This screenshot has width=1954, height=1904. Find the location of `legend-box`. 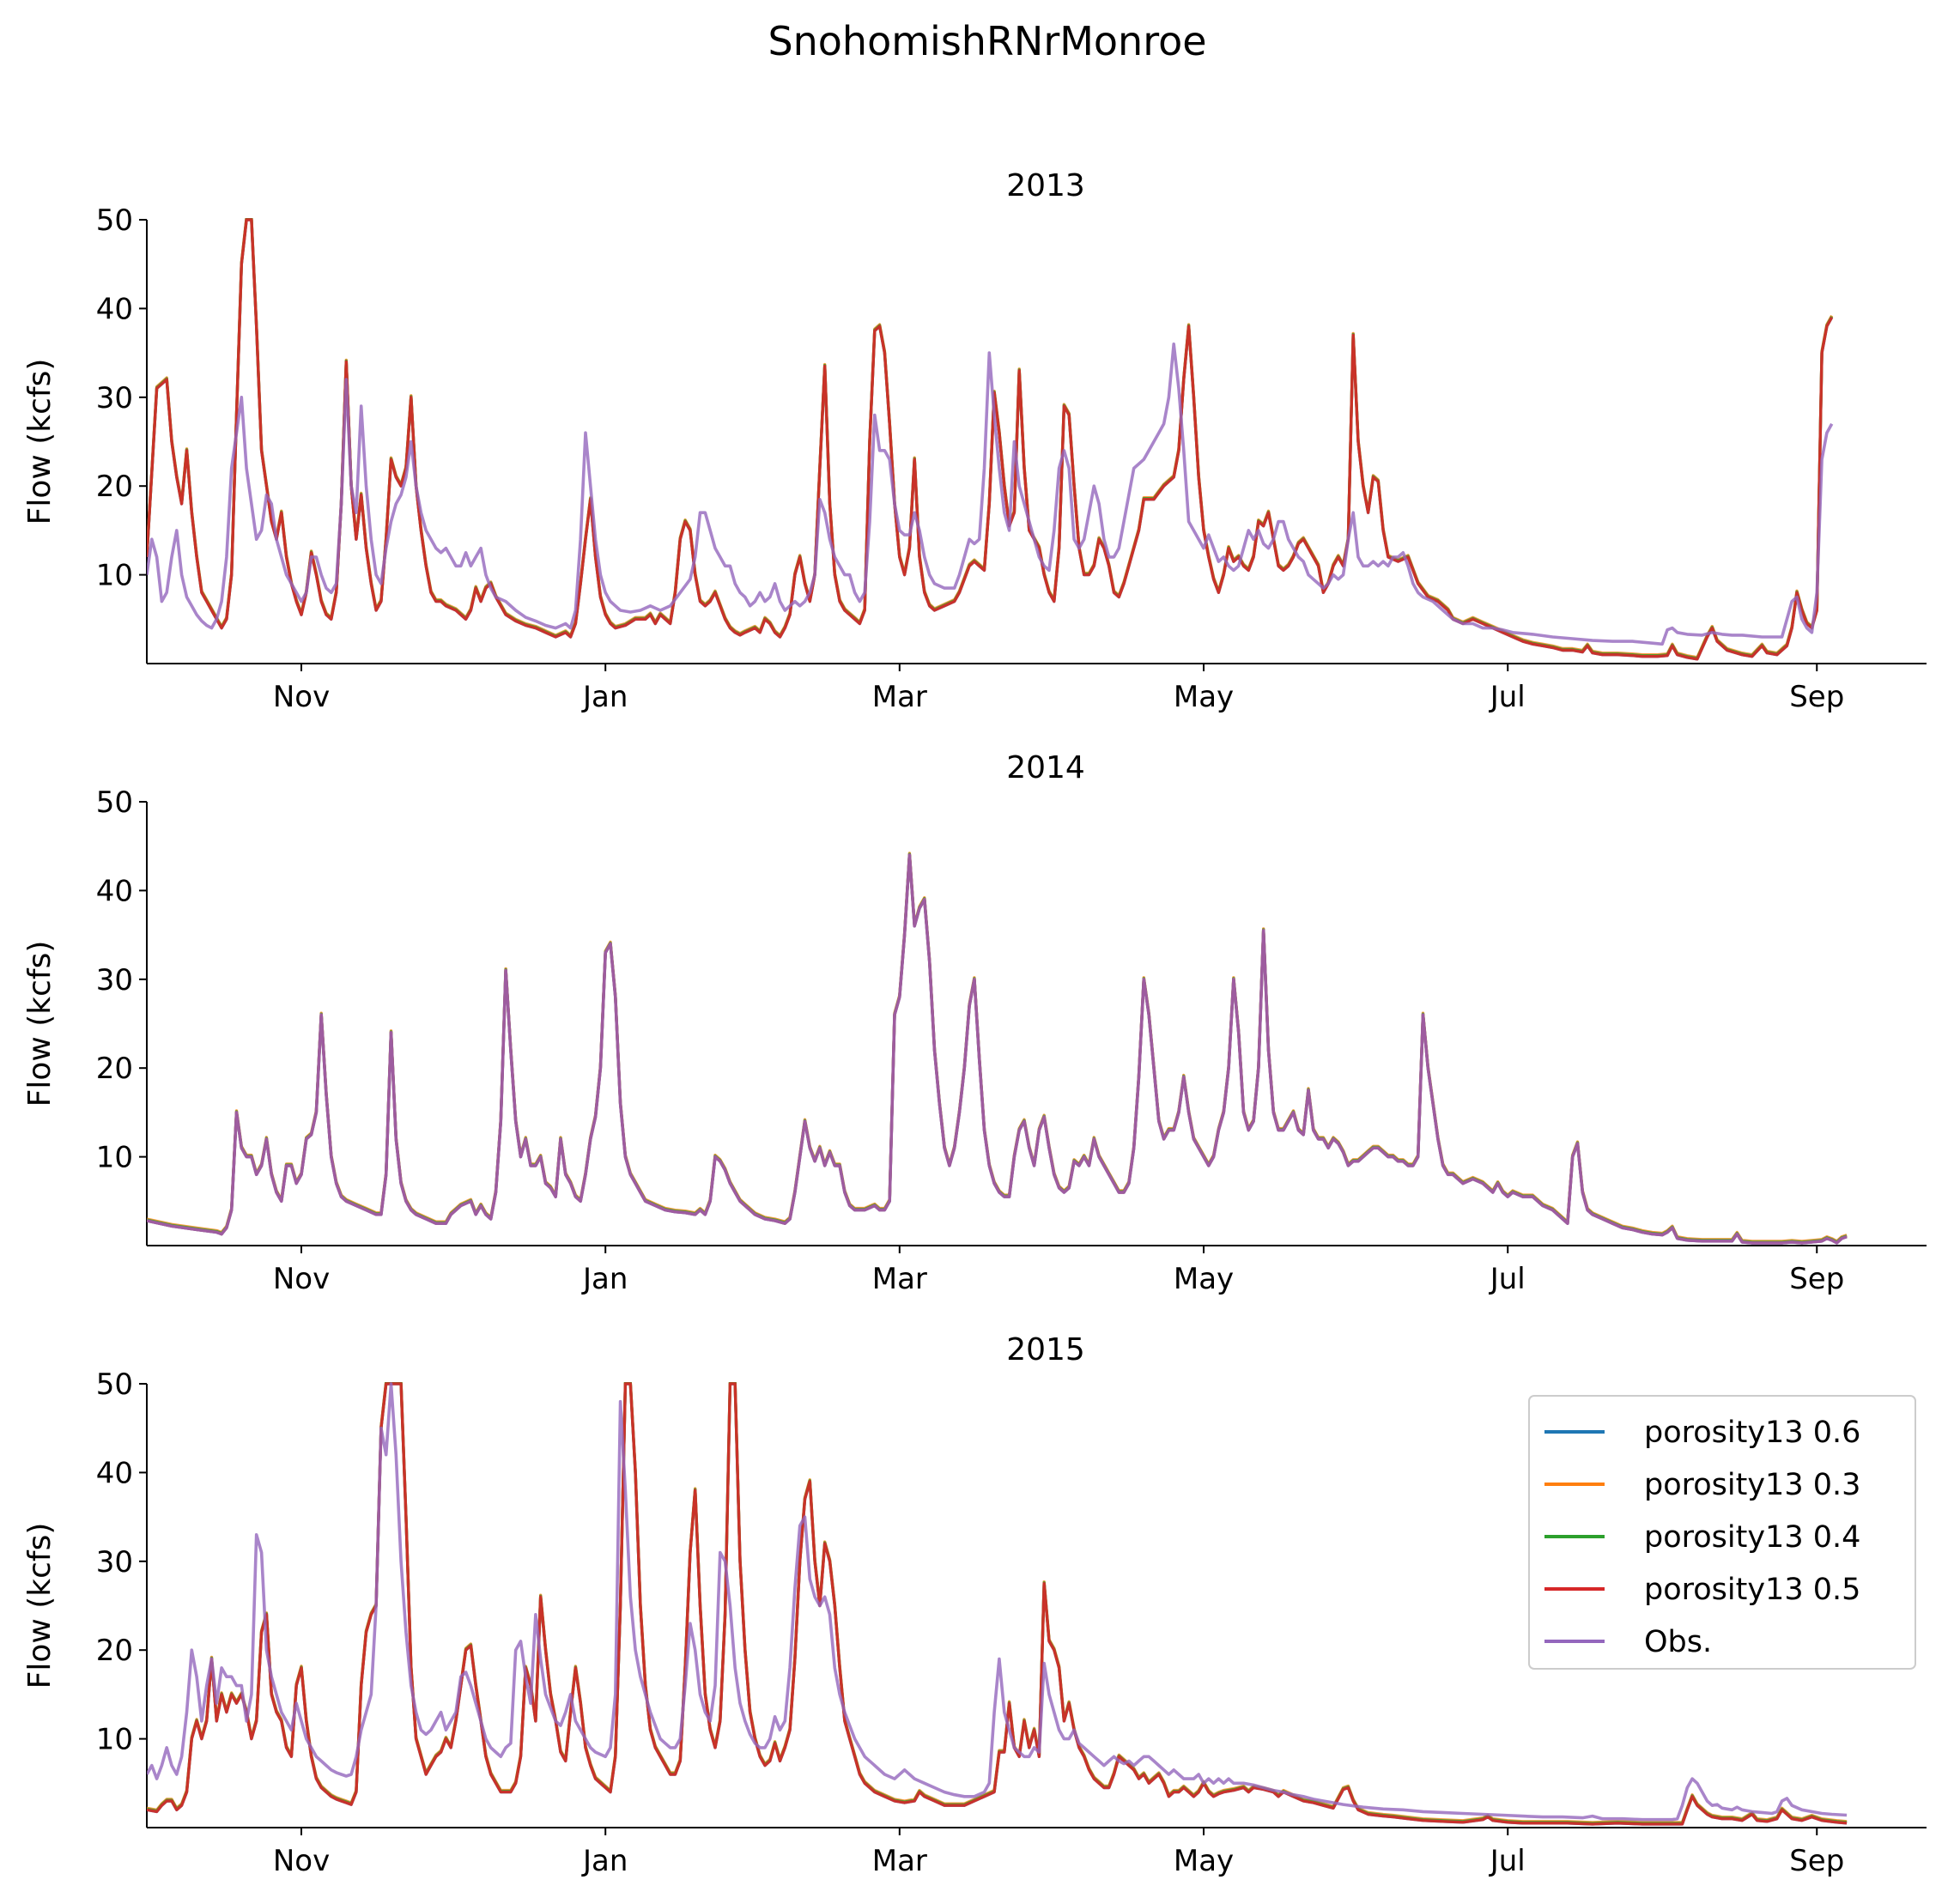

legend-box is located at coordinates (1722, 1532).